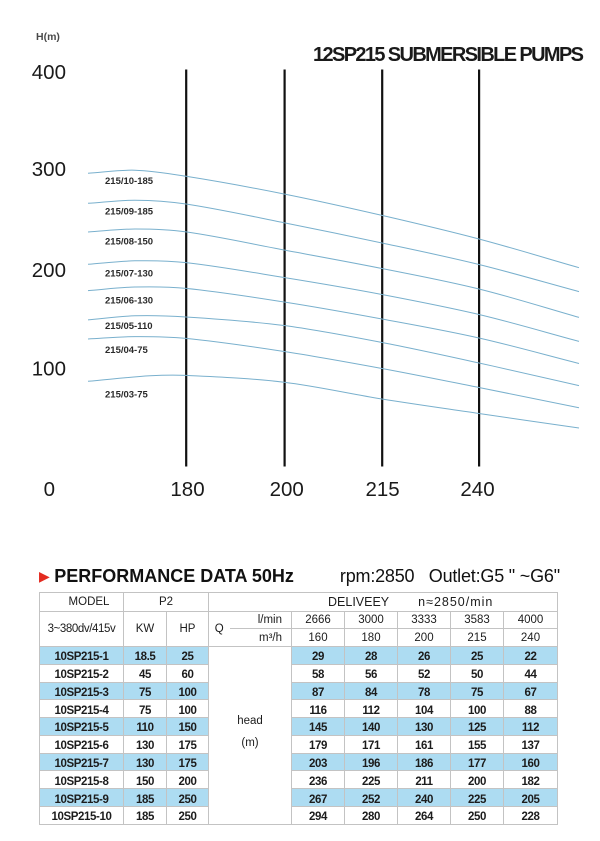 The image size is (600, 841). What do you see at coordinates (48, 37) in the screenshot?
I see `svg-text: H(m)` at bounding box center [48, 37].